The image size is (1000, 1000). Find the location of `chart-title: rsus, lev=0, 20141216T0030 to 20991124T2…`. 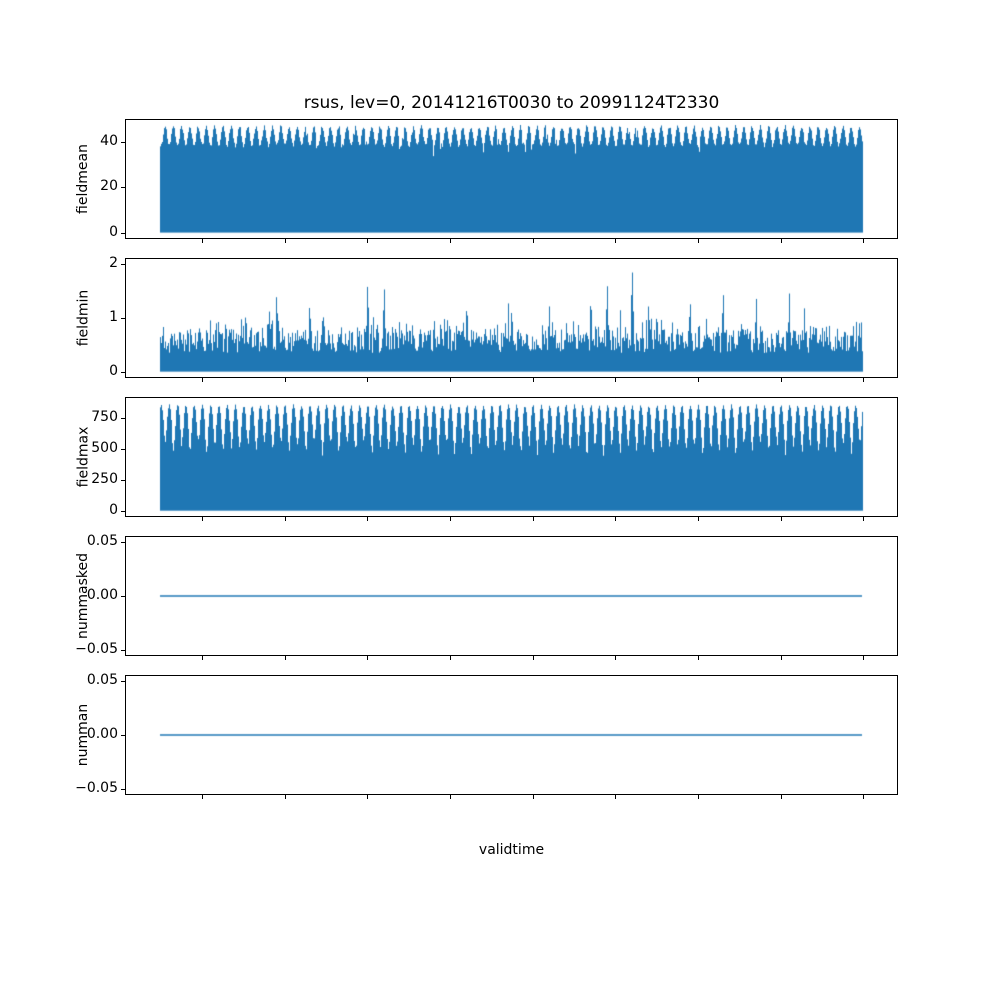

chart-title: rsus, lev=0, 20141216T0030 to 20991124T2… is located at coordinates (511, 103).